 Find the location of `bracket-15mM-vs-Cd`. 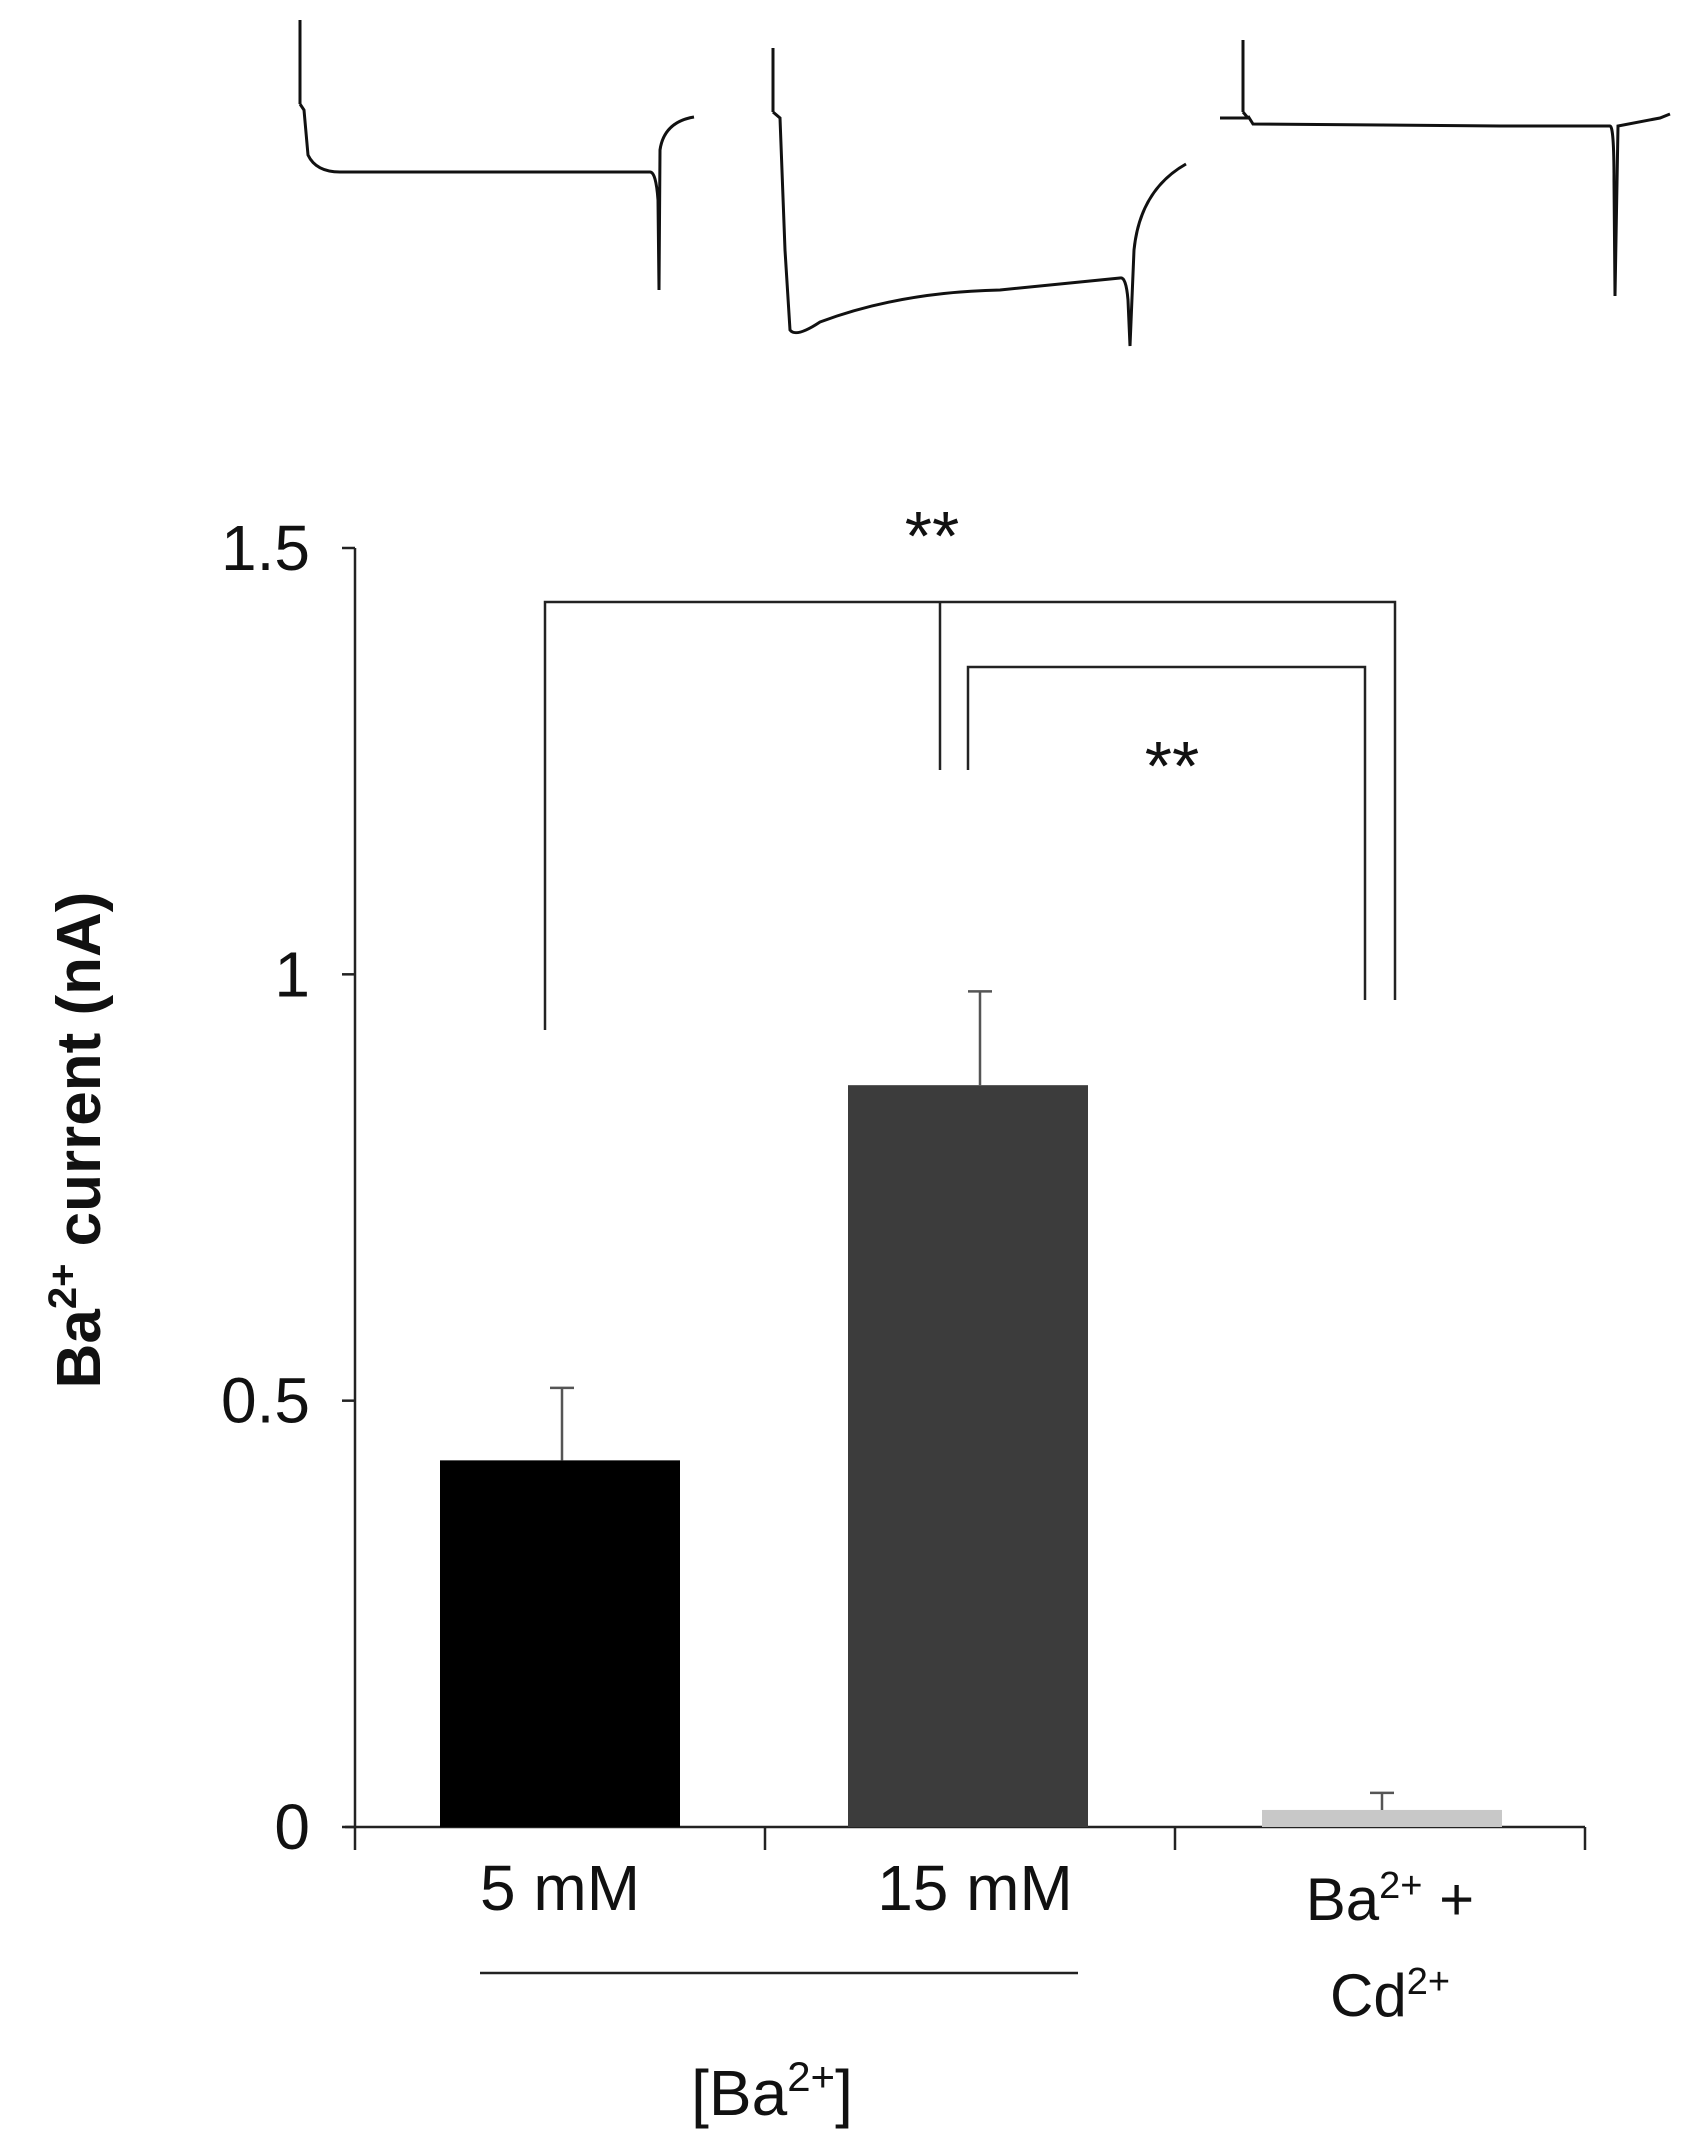

bracket-15mM-vs-Cd is located at coordinates (1166, 832).